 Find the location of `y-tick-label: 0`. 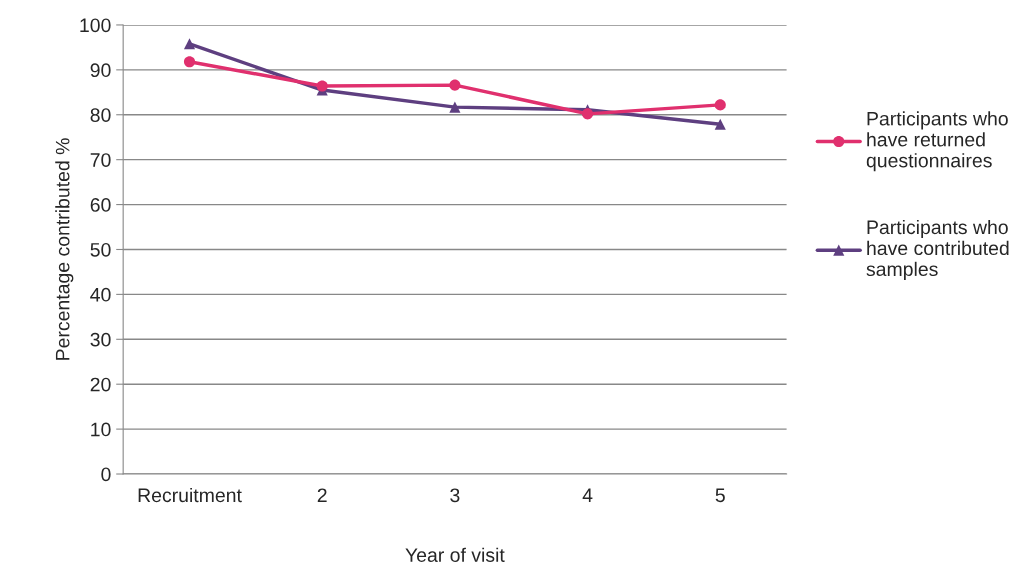

y-tick-label: 0 is located at coordinates (106, 474).